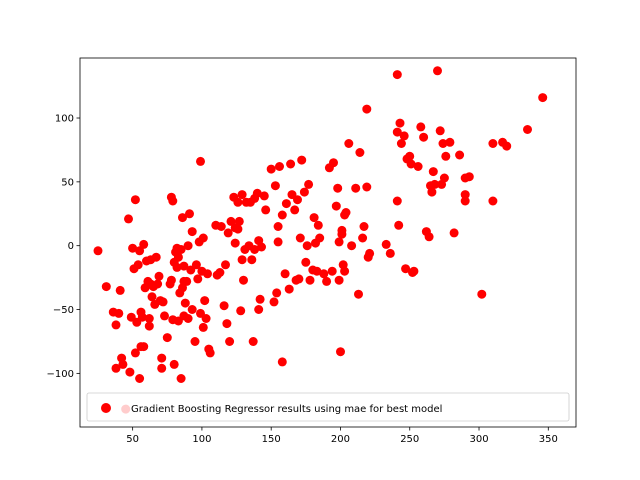  Describe the element at coordinates (340, 439) in the screenshot. I see `x-tick-label: 200` at that location.